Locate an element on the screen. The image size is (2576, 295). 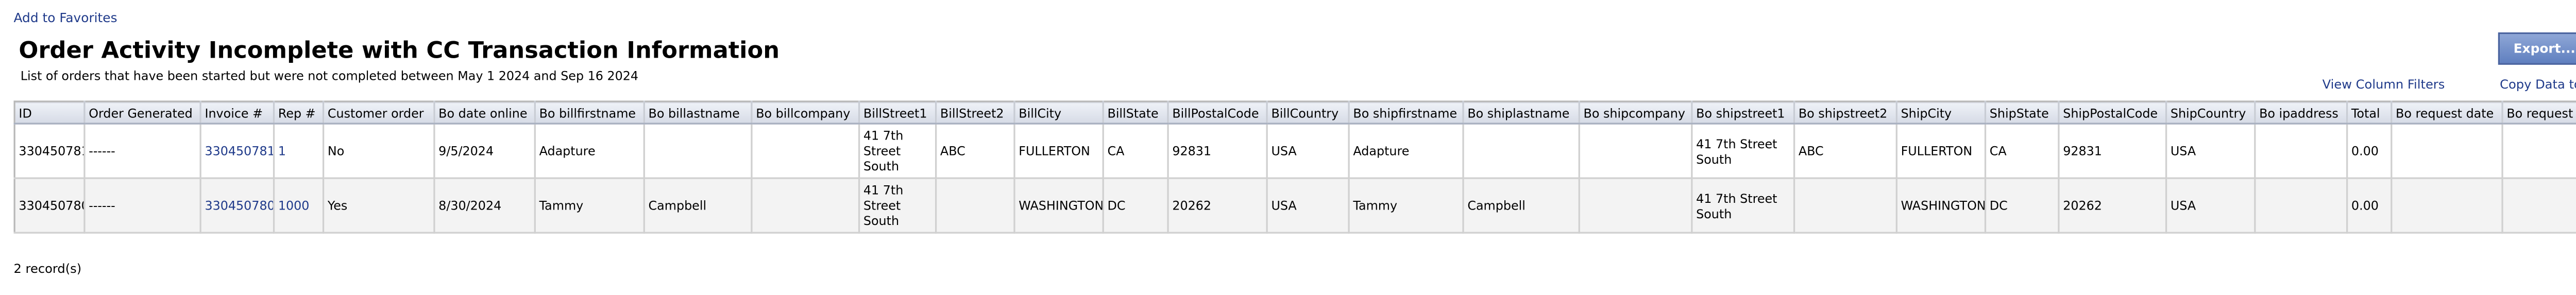
column-header: Bo billcompany is located at coordinates (805, 113).